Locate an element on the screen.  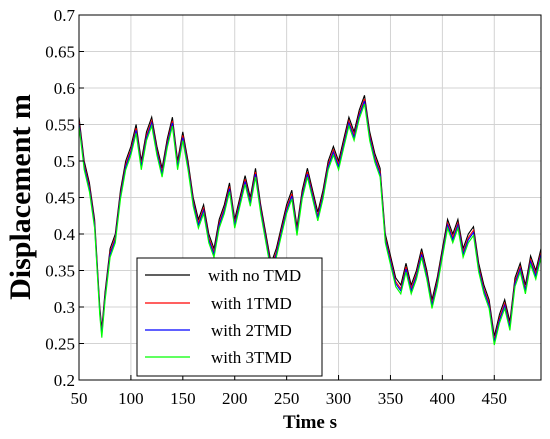
y-tick-label: 0.55 is located at coordinates (60, 125).